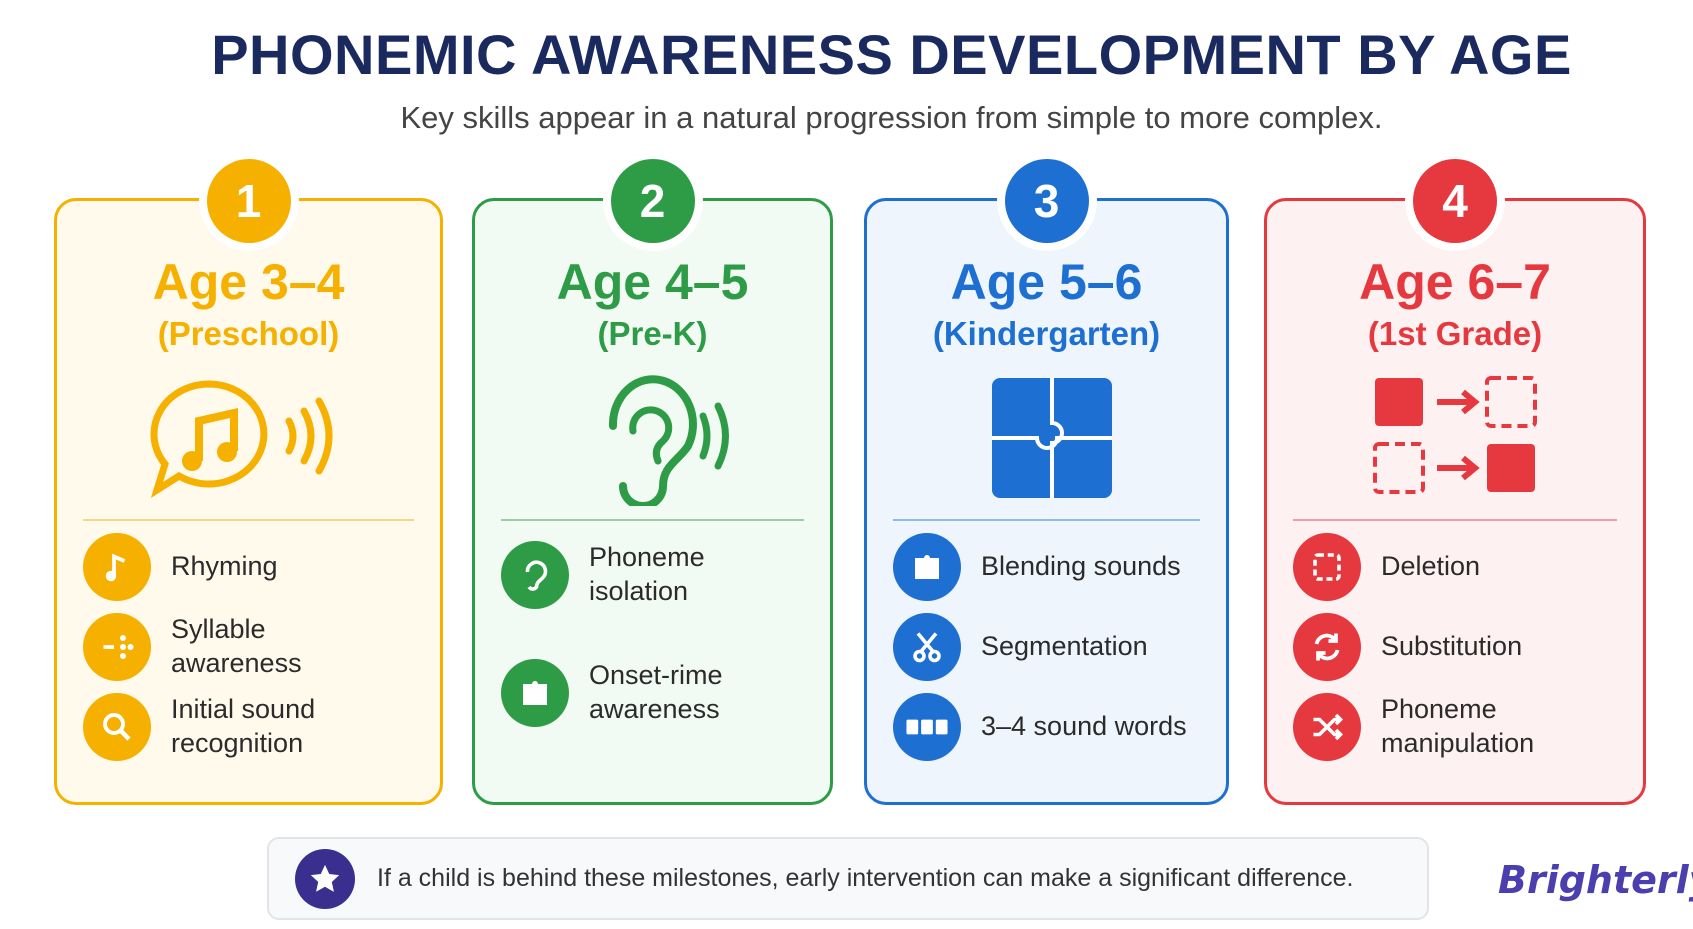 This screenshot has width=1693, height=929. Describe the element at coordinates (1064, 646) in the screenshot. I see `skill-label: Segmentation` at that location.